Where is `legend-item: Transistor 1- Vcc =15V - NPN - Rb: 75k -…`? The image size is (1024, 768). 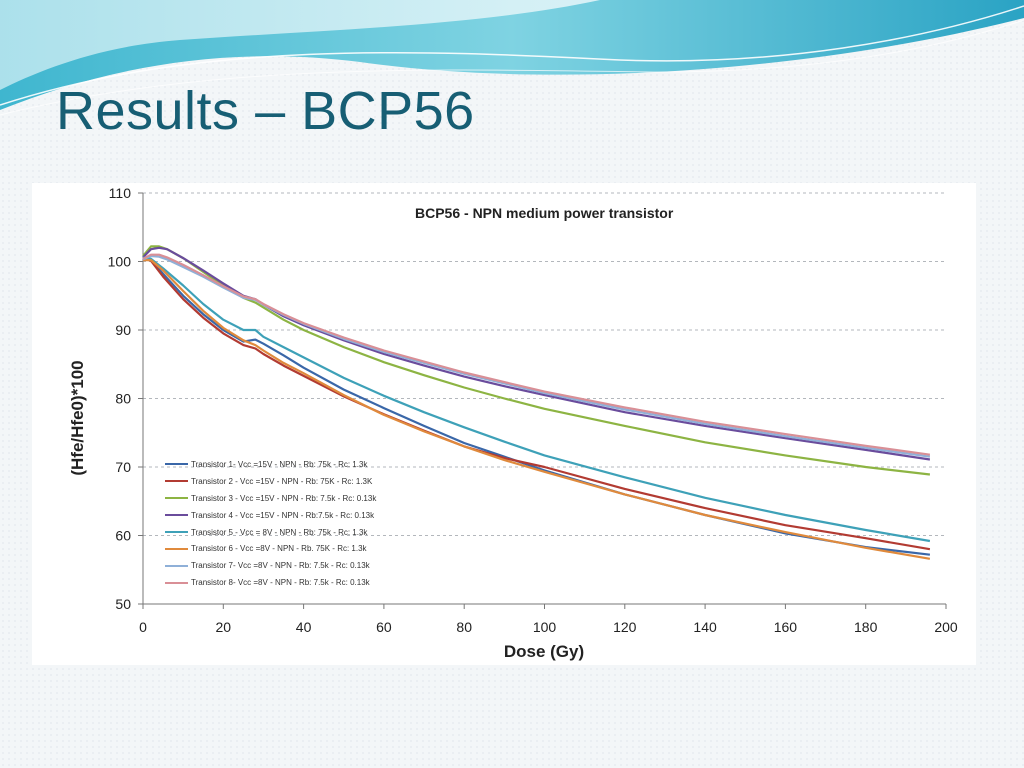 legend-item: Transistor 1- Vcc =15V - NPN - Rb: 75k -… is located at coordinates (277, 464).